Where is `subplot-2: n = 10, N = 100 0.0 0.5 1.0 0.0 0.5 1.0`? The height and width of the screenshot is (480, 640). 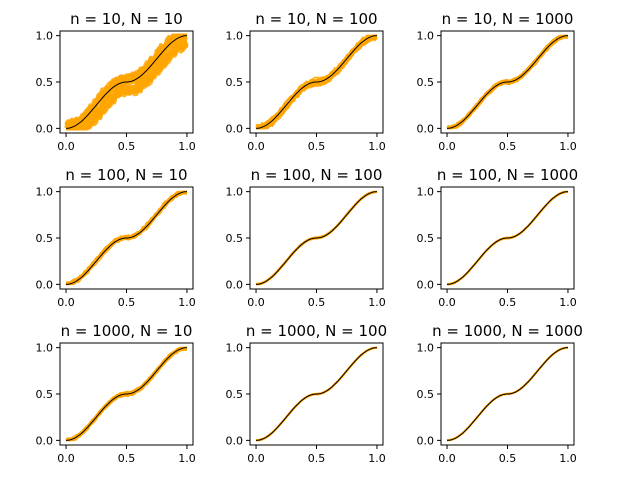
subplot-2: n = 10, N = 100 0.0 0.5 1.0 0.0 0.5 1.0 is located at coordinates (306, 81).